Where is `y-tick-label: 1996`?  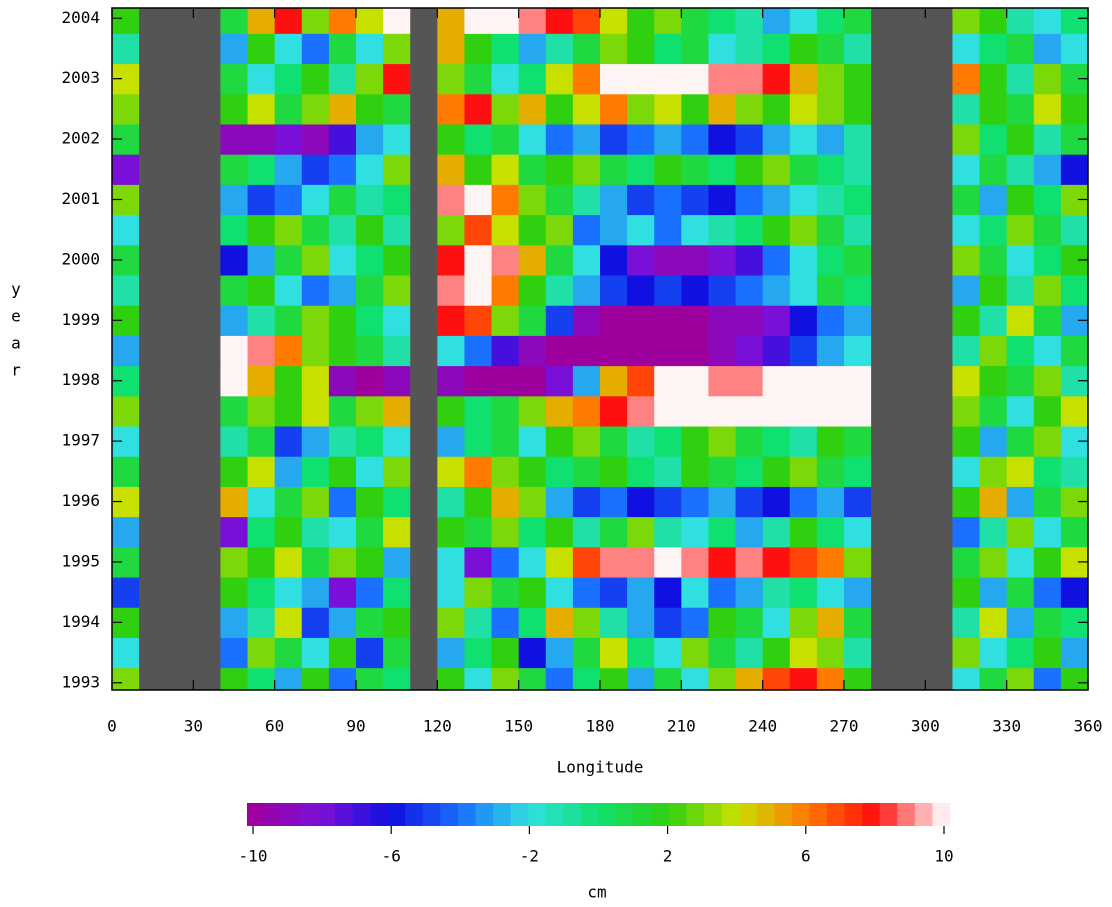
y-tick-label: 1996 is located at coordinates (80, 500).